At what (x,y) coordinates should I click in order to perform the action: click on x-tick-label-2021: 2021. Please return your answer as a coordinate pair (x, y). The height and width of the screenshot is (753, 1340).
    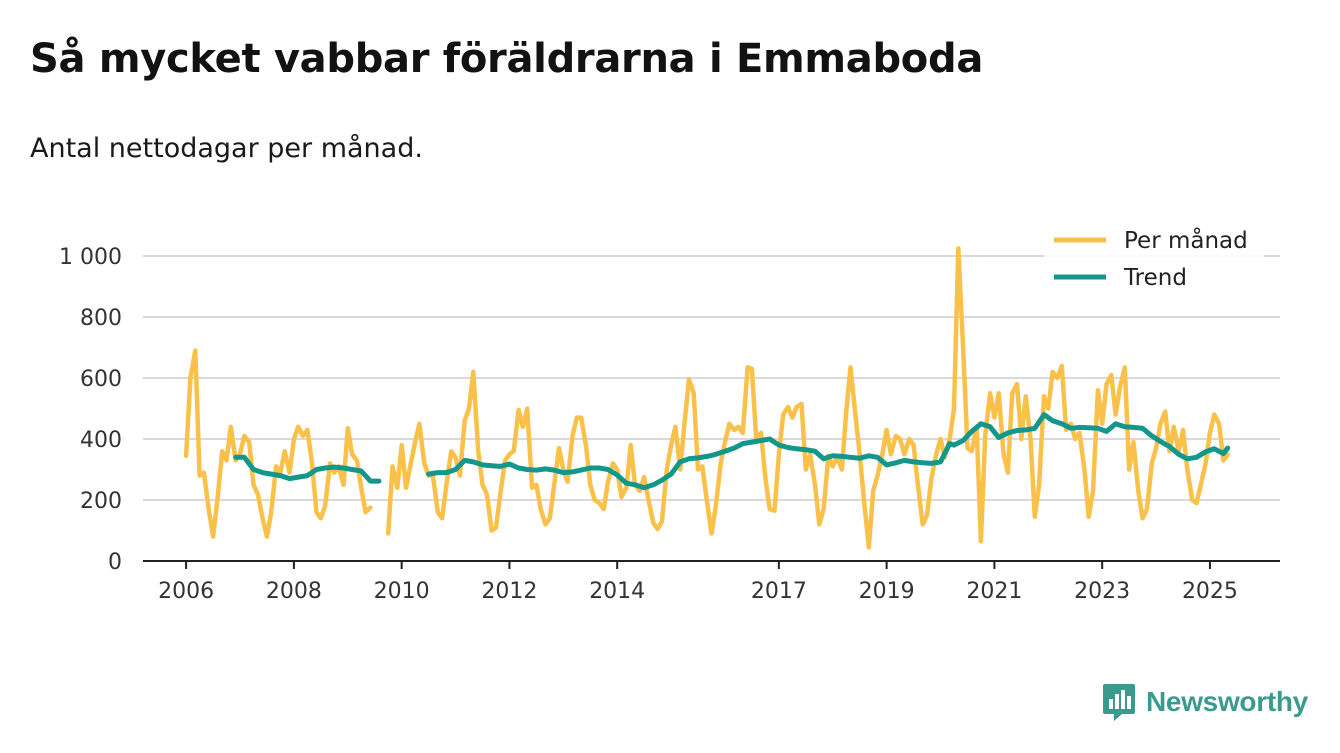
    Looking at the image, I should click on (994, 591).